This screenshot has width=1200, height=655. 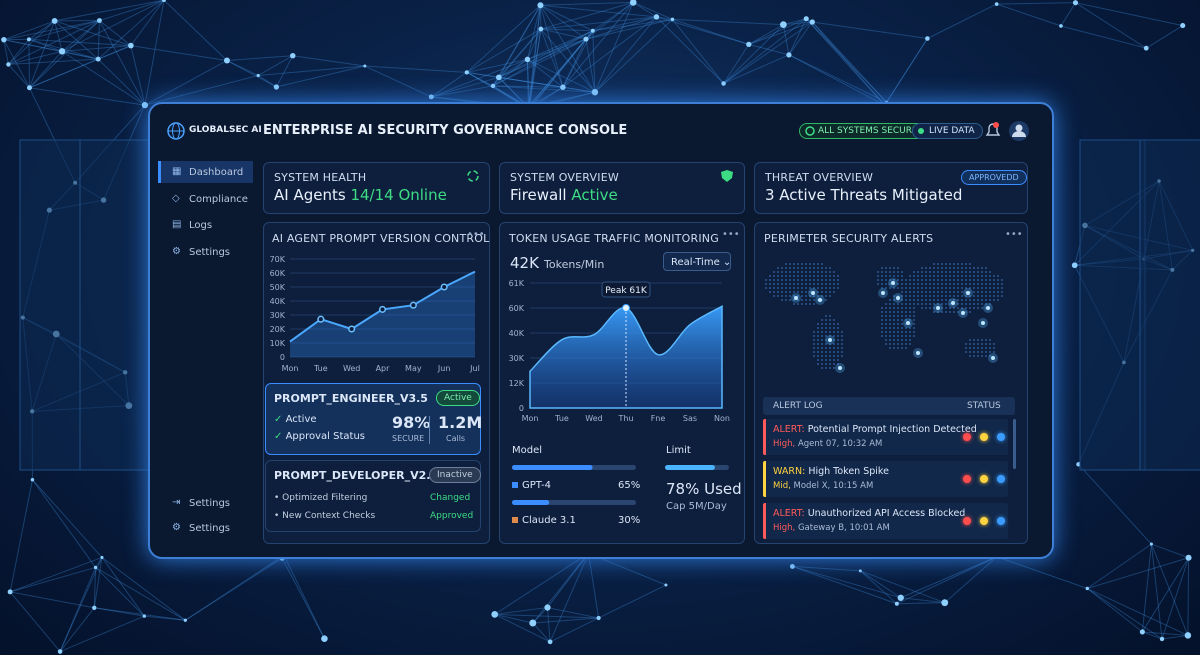 What do you see at coordinates (1007, 131) in the screenshot?
I see `header-icons` at bounding box center [1007, 131].